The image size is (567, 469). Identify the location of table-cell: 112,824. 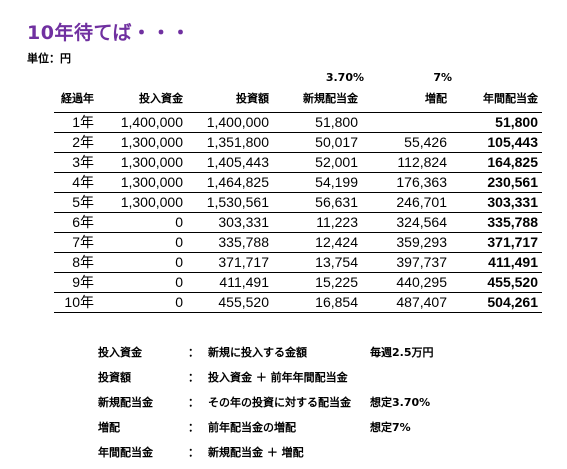
(406, 162).